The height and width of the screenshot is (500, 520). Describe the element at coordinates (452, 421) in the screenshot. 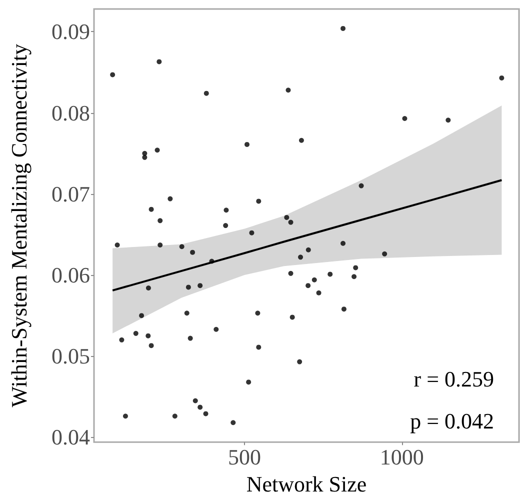

I see `annotation: p = 0.042` at that location.